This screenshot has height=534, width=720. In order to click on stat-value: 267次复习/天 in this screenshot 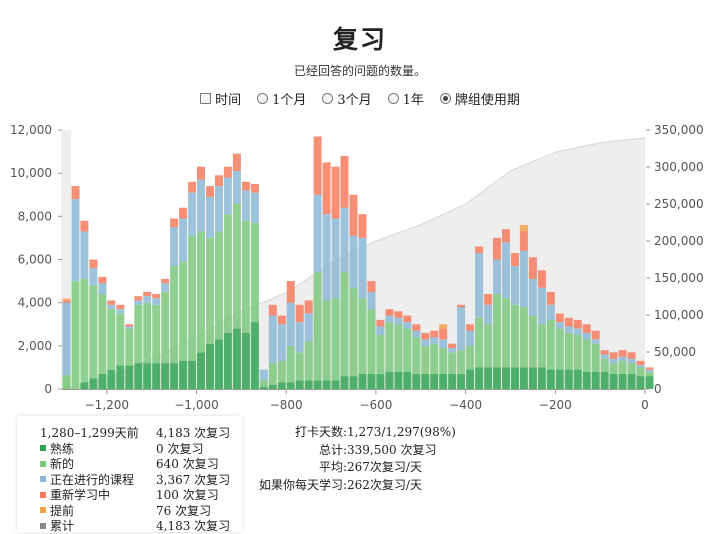, I will do `click(384, 467)`.